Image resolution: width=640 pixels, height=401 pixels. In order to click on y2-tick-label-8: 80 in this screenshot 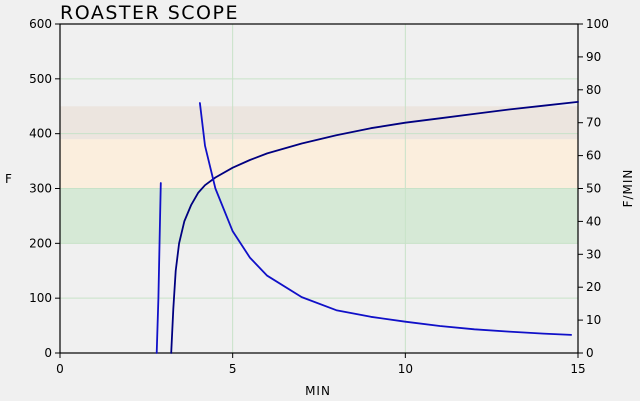, I will do `click(593, 90)`.